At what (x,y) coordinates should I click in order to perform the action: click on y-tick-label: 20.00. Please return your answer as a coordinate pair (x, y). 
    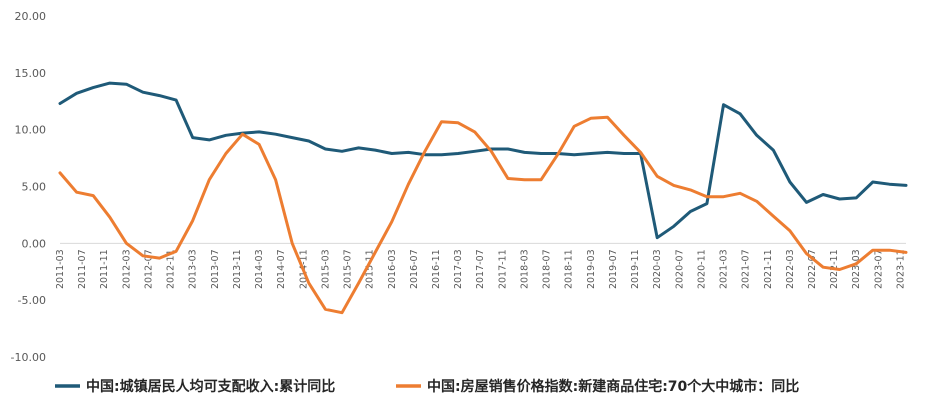
    Looking at the image, I should click on (31, 16).